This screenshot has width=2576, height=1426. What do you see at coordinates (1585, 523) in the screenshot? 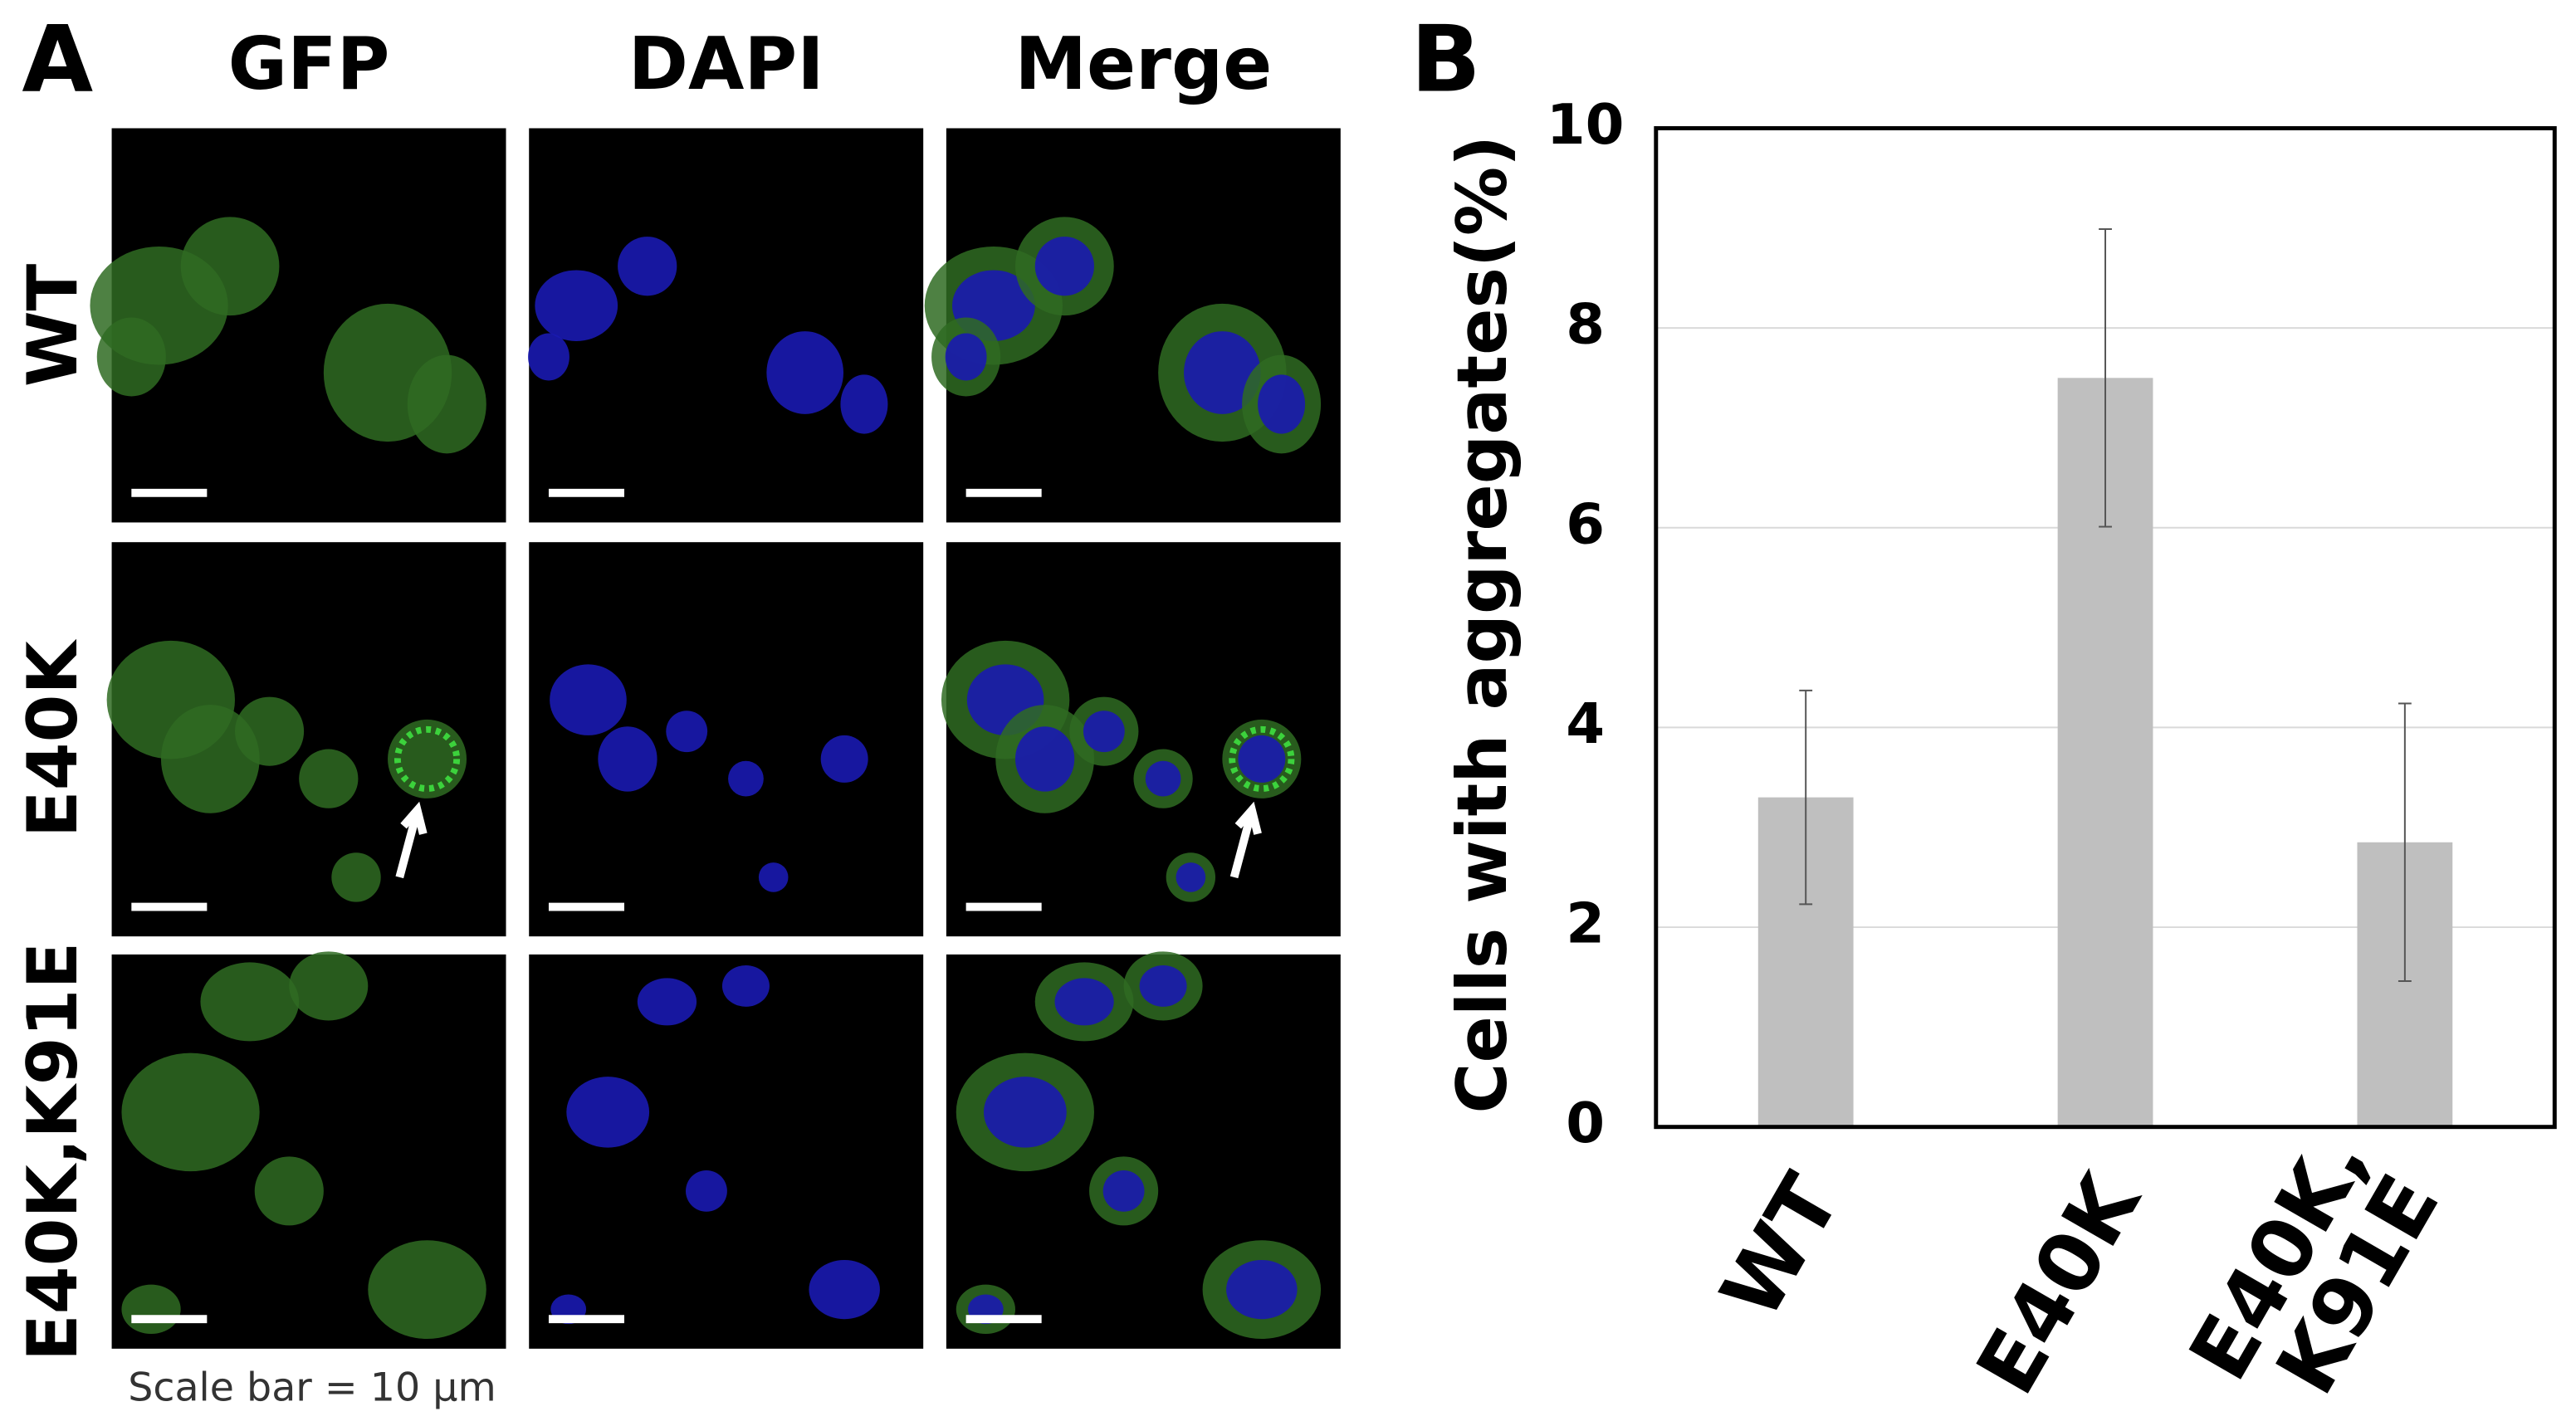
I see `y-tick-label: 6` at bounding box center [1585, 523].